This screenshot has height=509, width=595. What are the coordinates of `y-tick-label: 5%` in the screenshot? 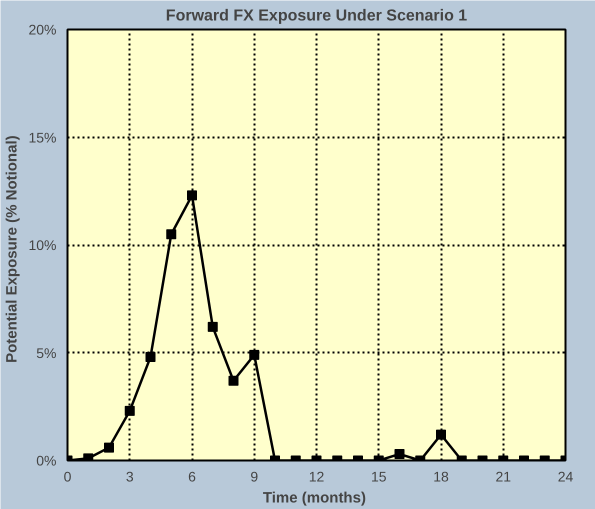 It's located at (46, 352).